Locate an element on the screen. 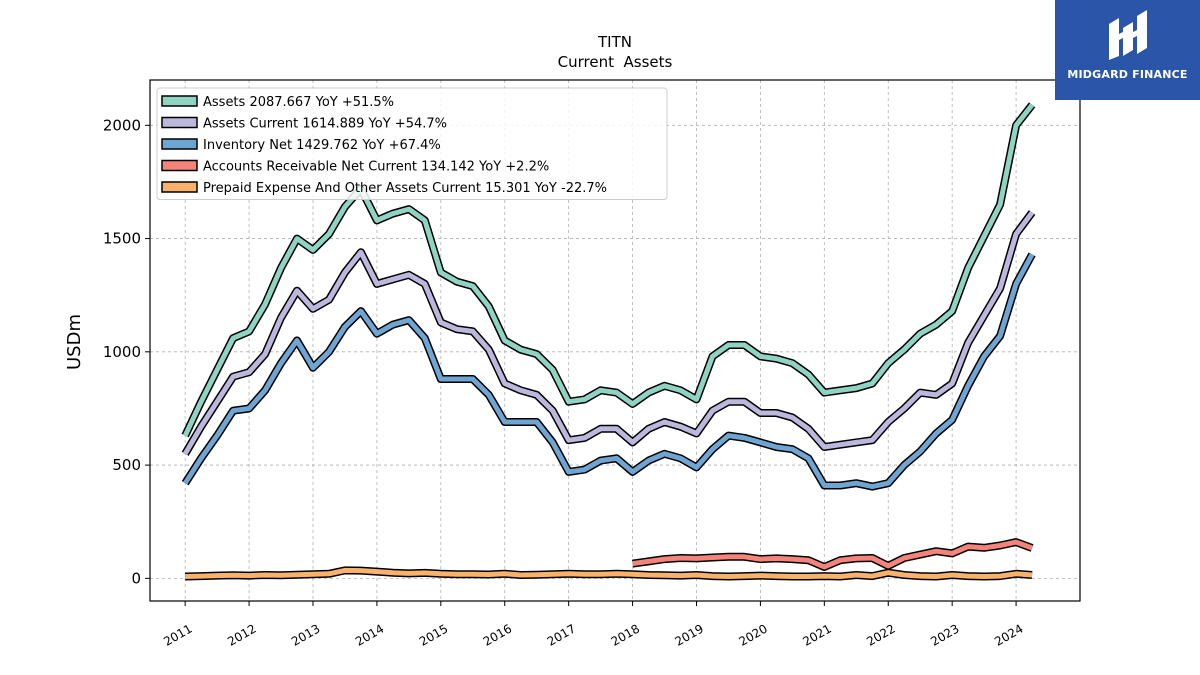 The width and height of the screenshot is (1200, 675). x-tick-label: 2019 is located at coordinates (689, 634).